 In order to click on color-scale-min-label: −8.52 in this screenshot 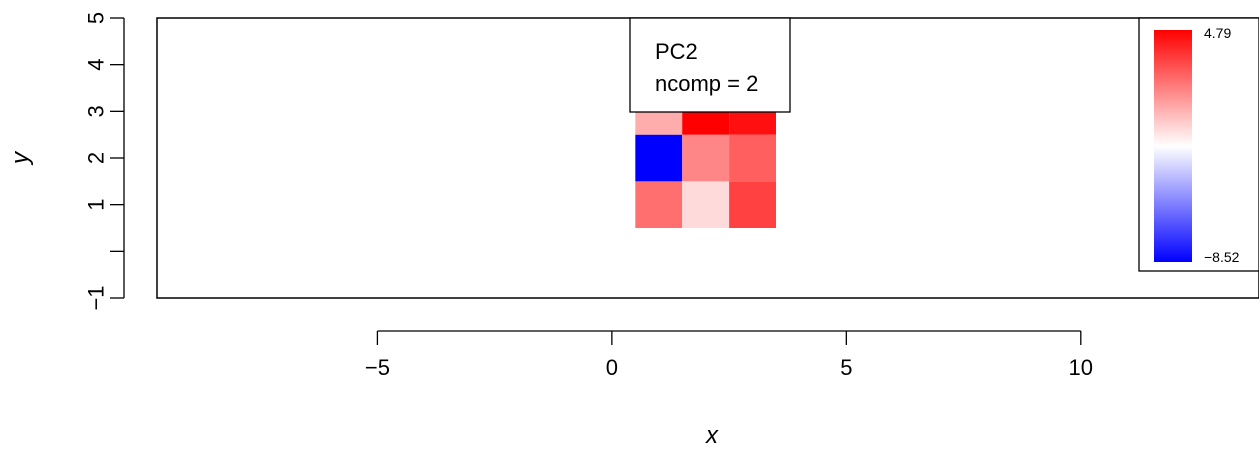, I will do `click(1222, 257)`.